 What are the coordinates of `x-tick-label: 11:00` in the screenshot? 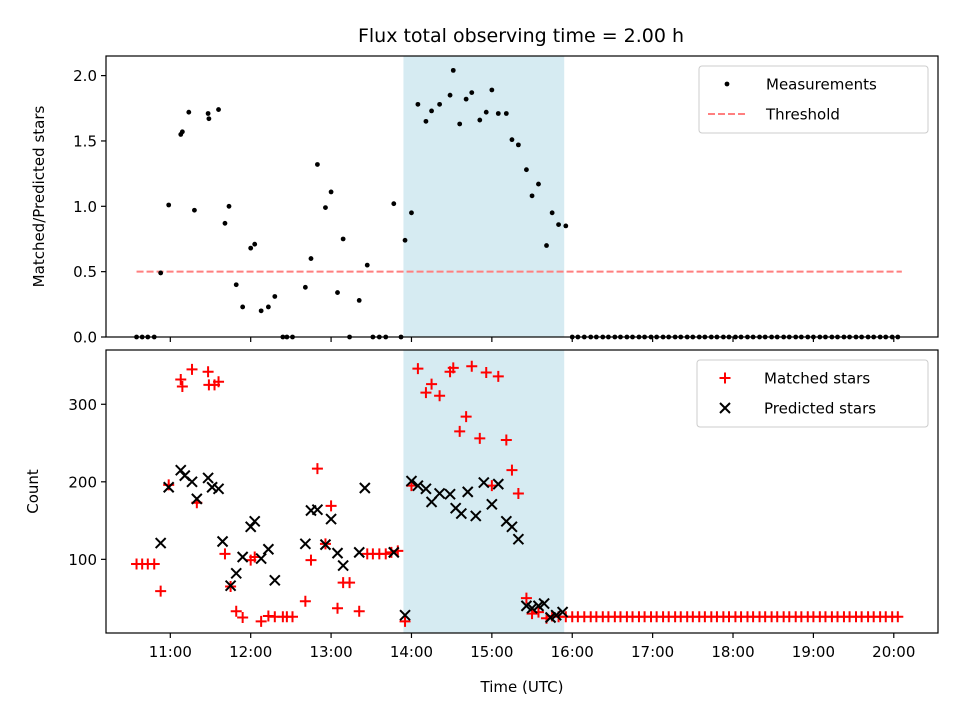 It's located at (170, 652).